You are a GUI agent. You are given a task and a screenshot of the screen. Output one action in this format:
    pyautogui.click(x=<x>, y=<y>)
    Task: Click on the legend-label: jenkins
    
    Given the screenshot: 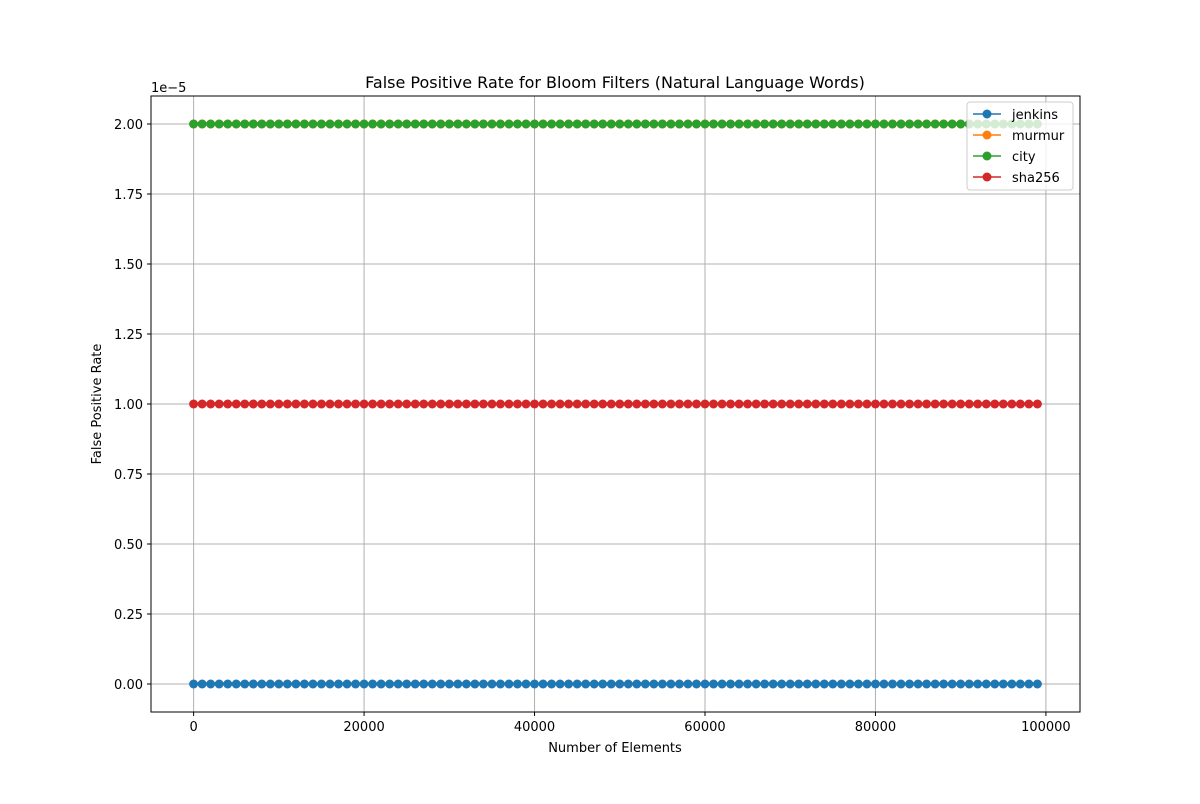 What is the action you would take?
    pyautogui.click(x=1034, y=115)
    